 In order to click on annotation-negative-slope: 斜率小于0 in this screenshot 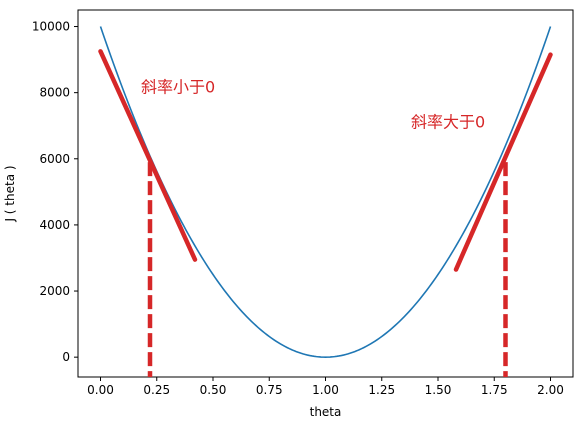, I will do `click(178, 87)`.